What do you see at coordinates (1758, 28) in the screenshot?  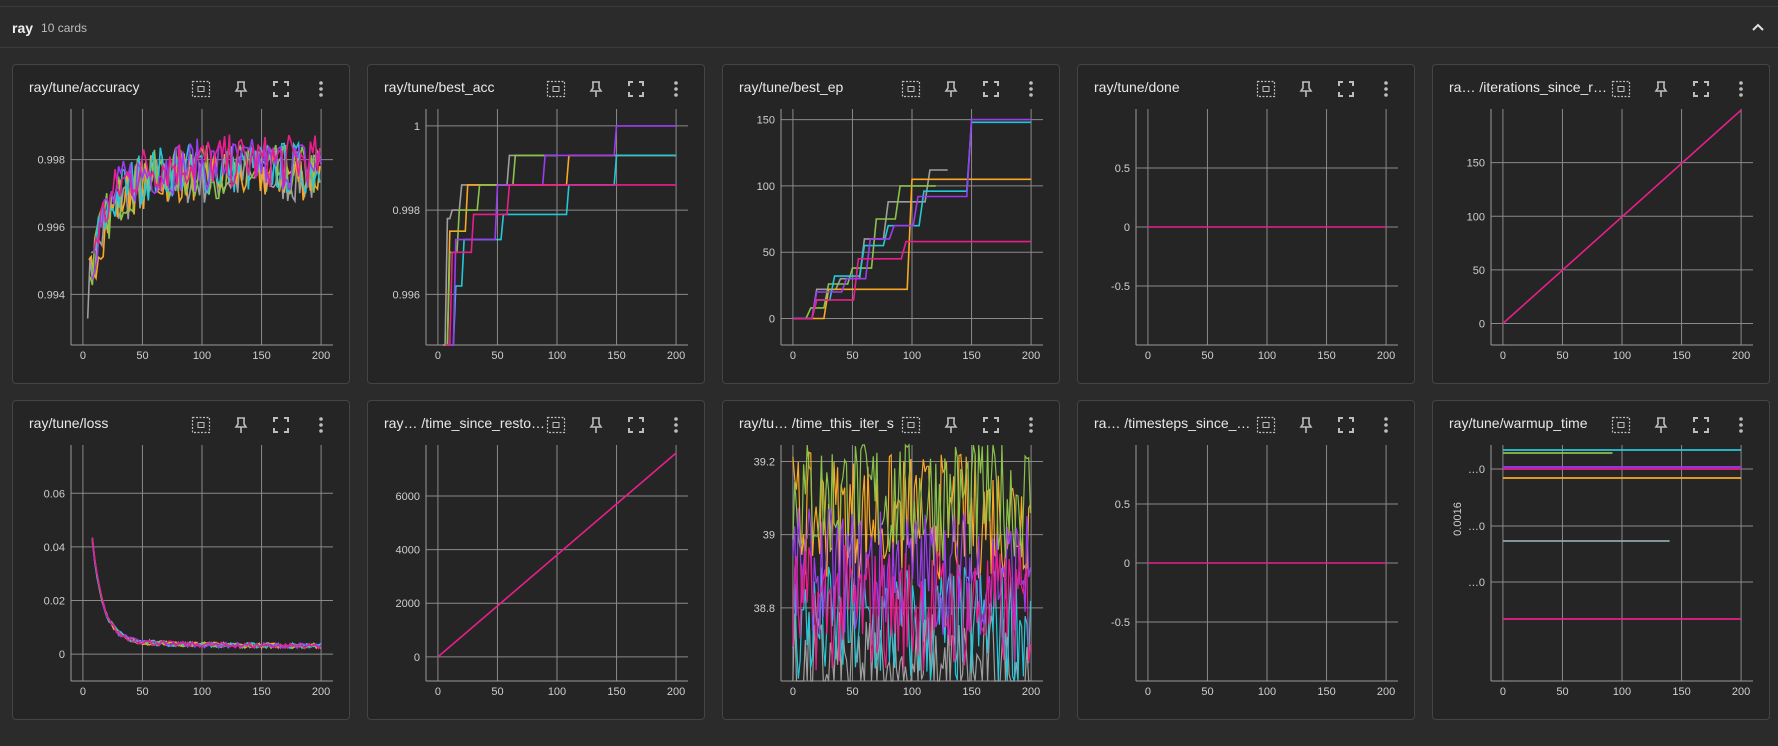 I see `collapse-chevron-icon` at bounding box center [1758, 28].